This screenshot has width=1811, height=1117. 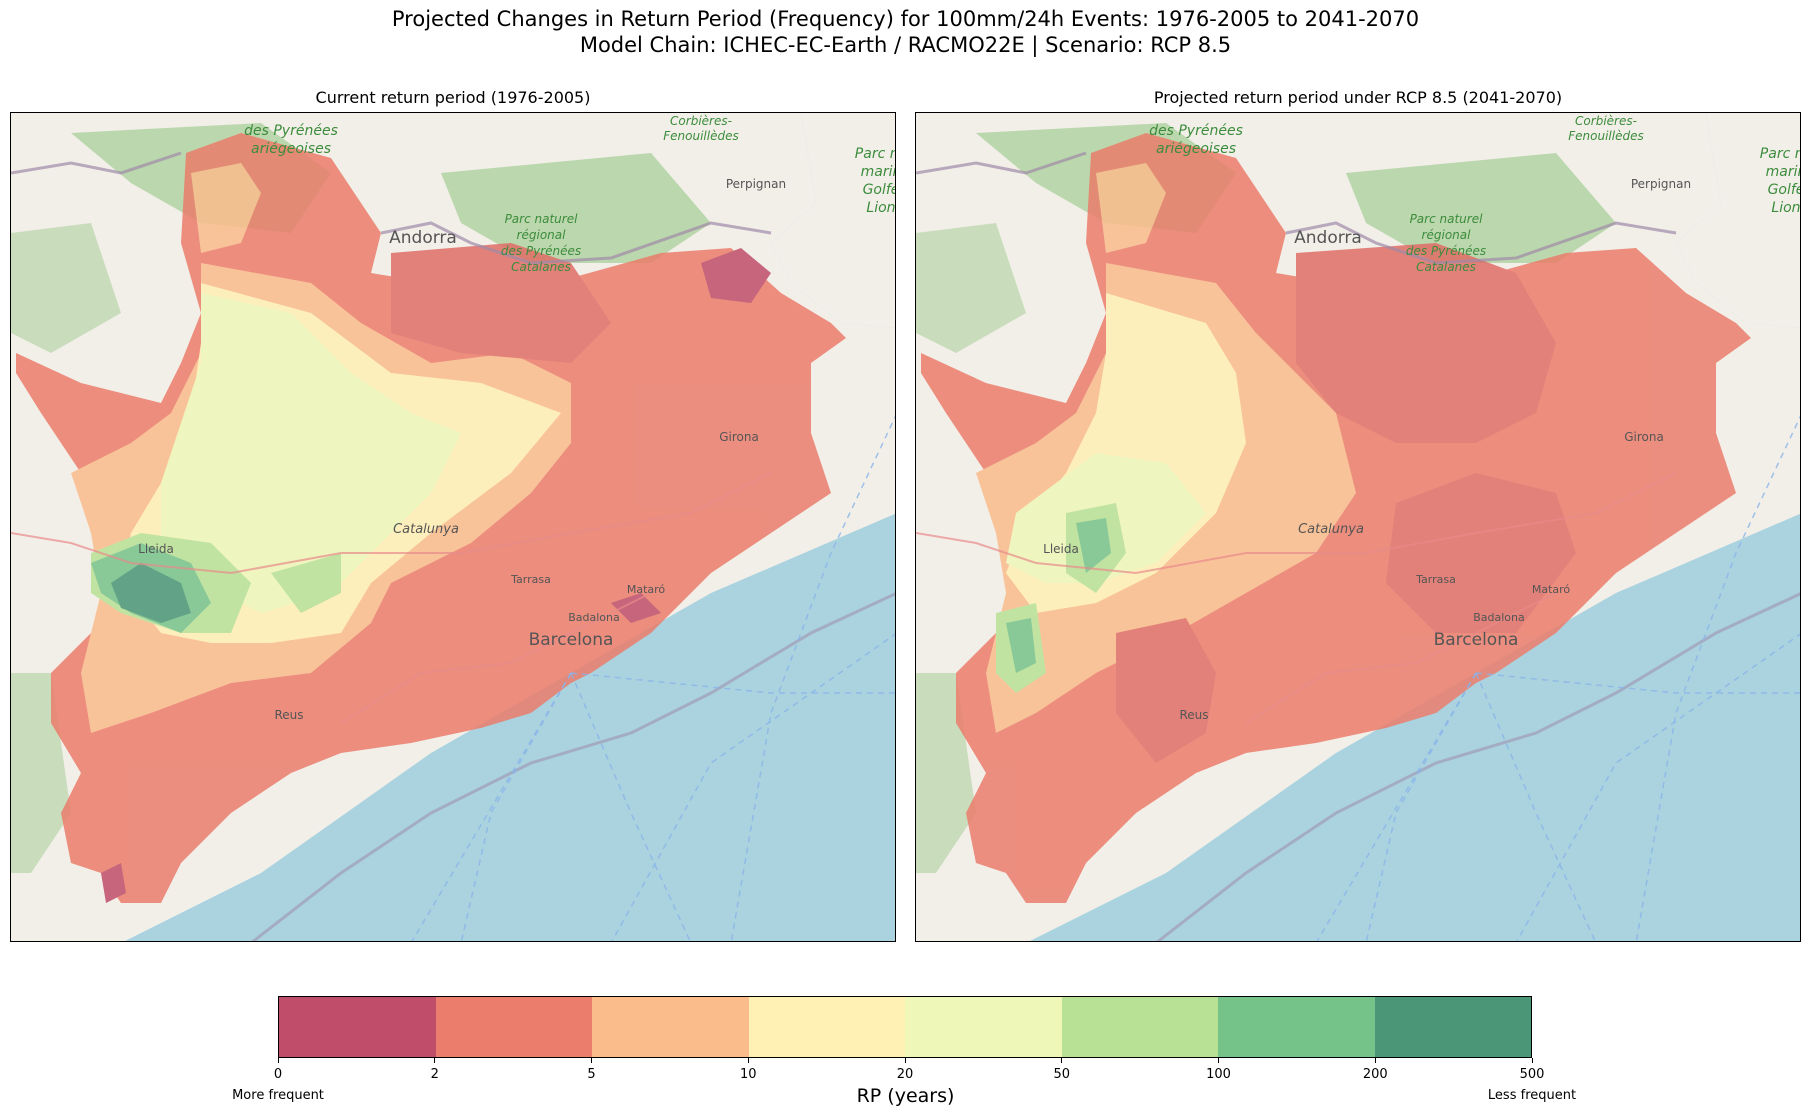 What do you see at coordinates (278, 1074) in the screenshot?
I see `colorbar-tick-label-0: 0` at bounding box center [278, 1074].